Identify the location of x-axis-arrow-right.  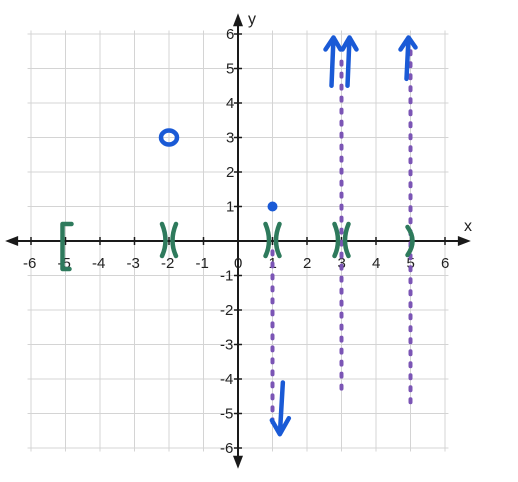
(464, 241).